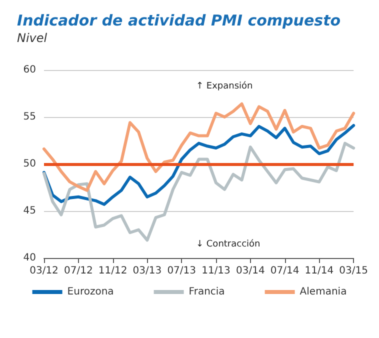 This screenshot has width=379, height=338. What do you see at coordinates (319, 271) in the screenshot?
I see `x-tick-label: 11/14` at bounding box center [319, 271].